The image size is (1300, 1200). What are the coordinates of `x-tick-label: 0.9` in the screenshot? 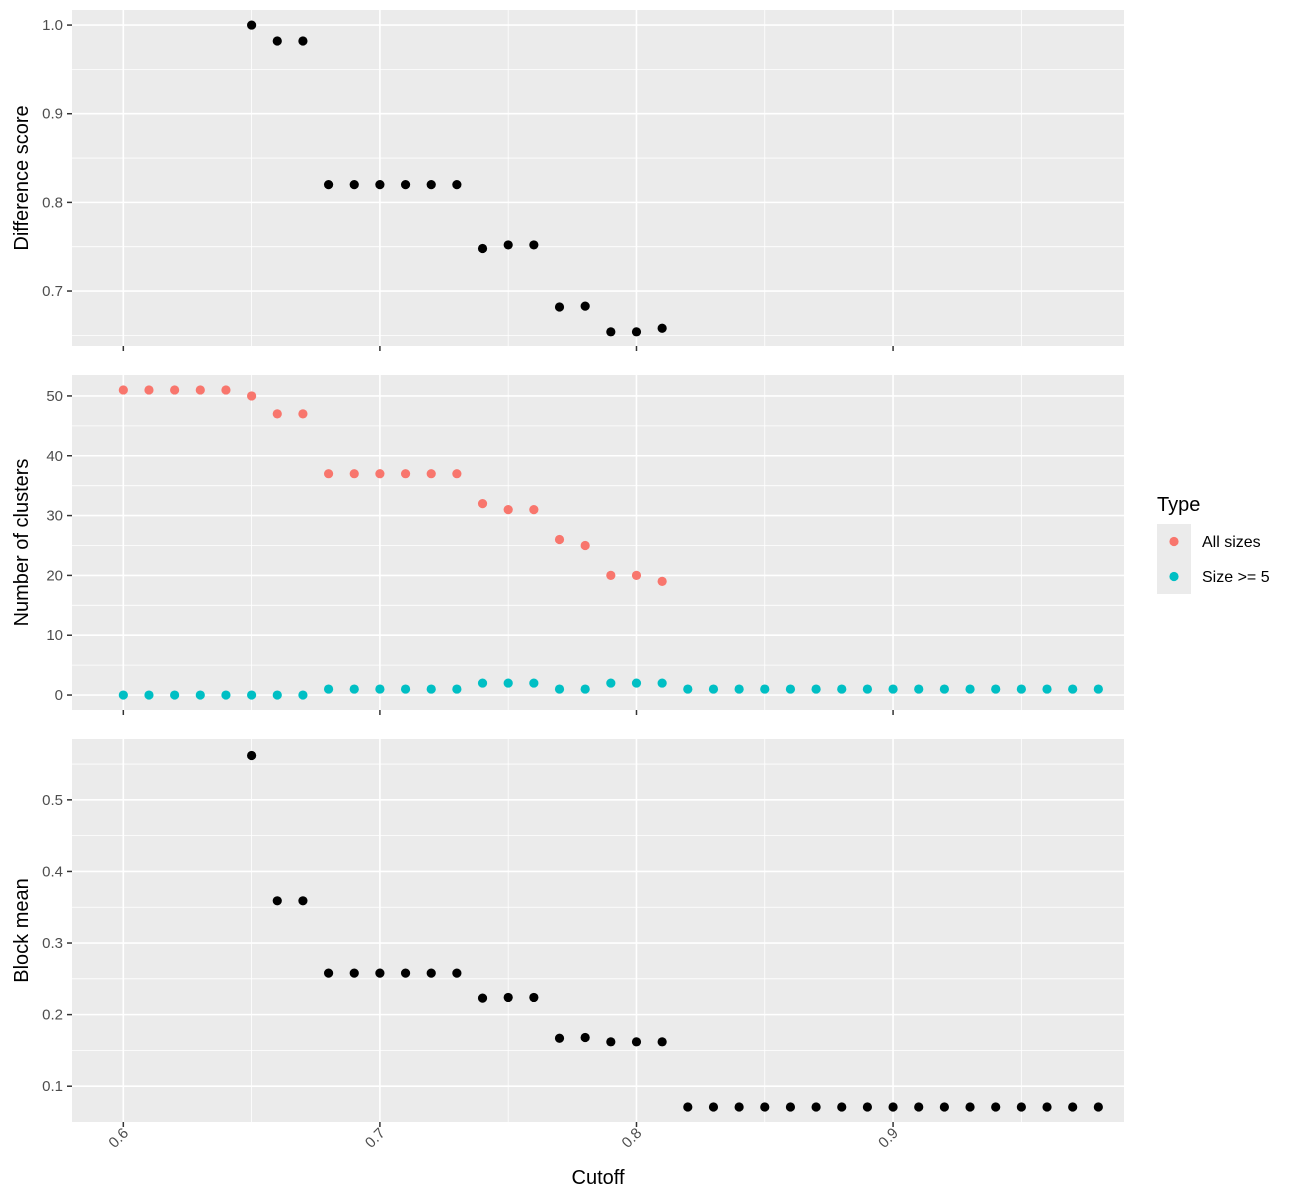 It's located at (888, 1138).